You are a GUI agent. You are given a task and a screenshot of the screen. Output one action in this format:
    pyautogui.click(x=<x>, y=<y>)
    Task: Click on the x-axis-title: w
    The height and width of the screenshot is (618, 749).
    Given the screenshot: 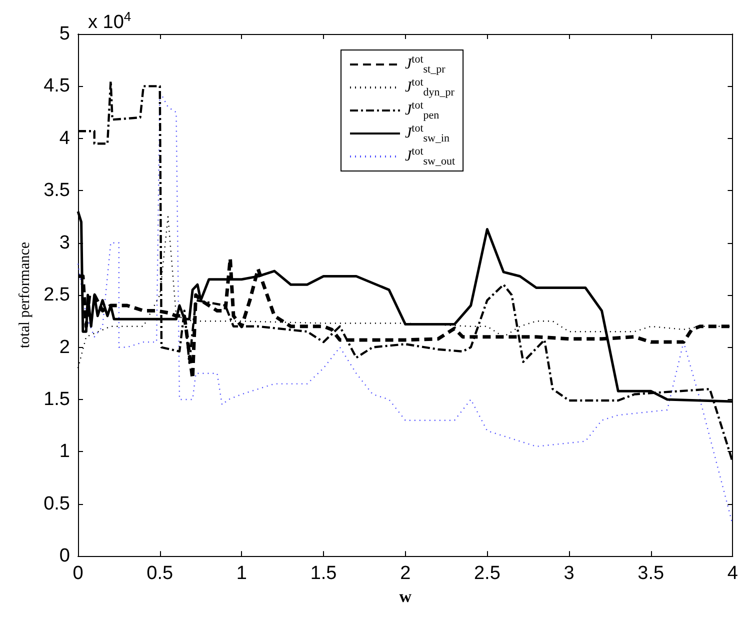 What is the action you would take?
    pyautogui.click(x=405, y=596)
    